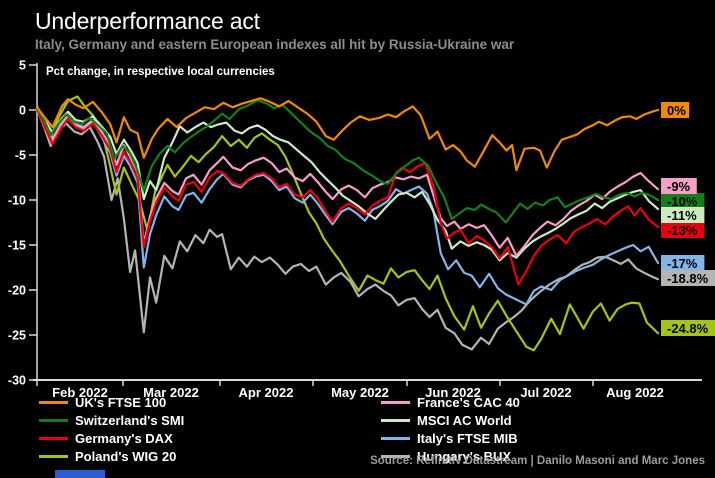  I want to click on end-label-text: -24.8%, so click(688, 328).